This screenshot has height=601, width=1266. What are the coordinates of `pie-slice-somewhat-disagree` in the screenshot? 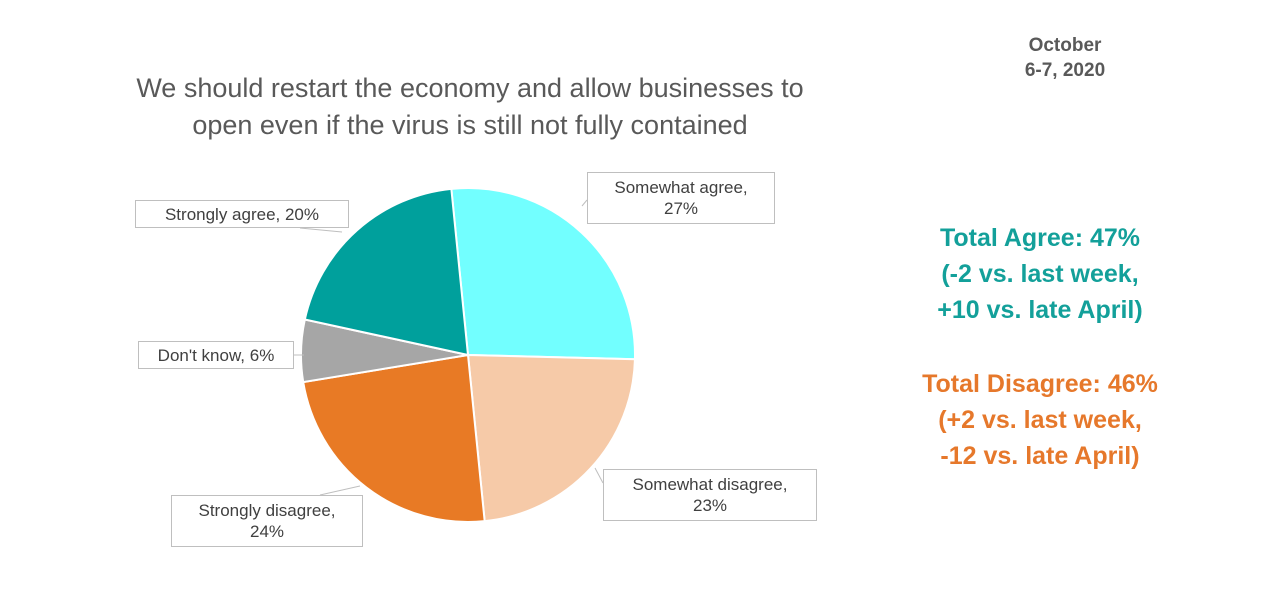 It's located at (551, 438).